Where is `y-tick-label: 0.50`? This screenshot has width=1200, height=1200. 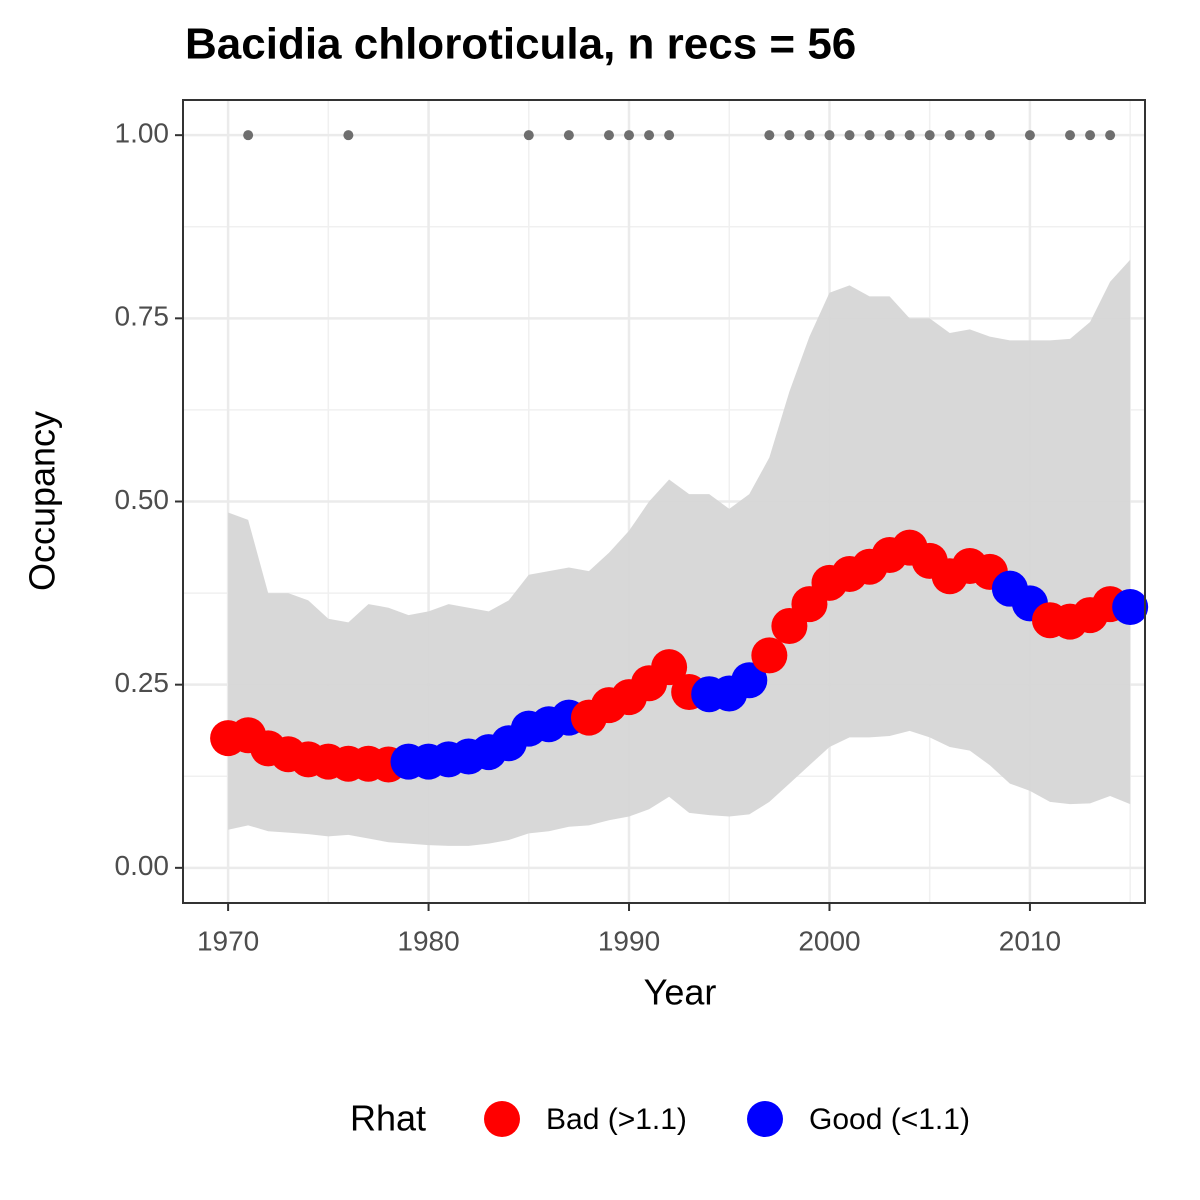
y-tick-label: 0.50 is located at coordinates (142, 499).